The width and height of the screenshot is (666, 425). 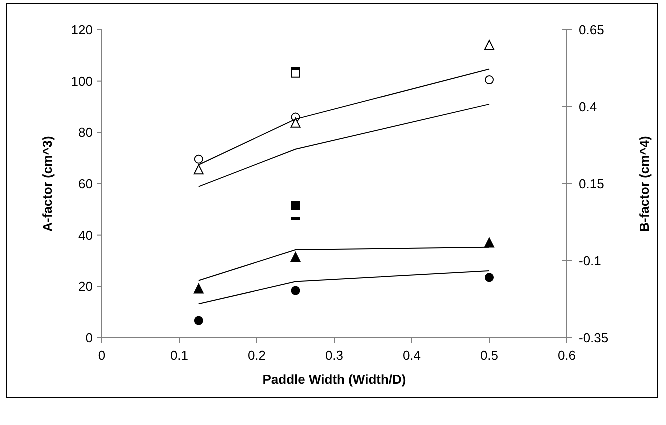 What do you see at coordinates (82, 30) in the screenshot?
I see `y-tick-label: 120` at bounding box center [82, 30].